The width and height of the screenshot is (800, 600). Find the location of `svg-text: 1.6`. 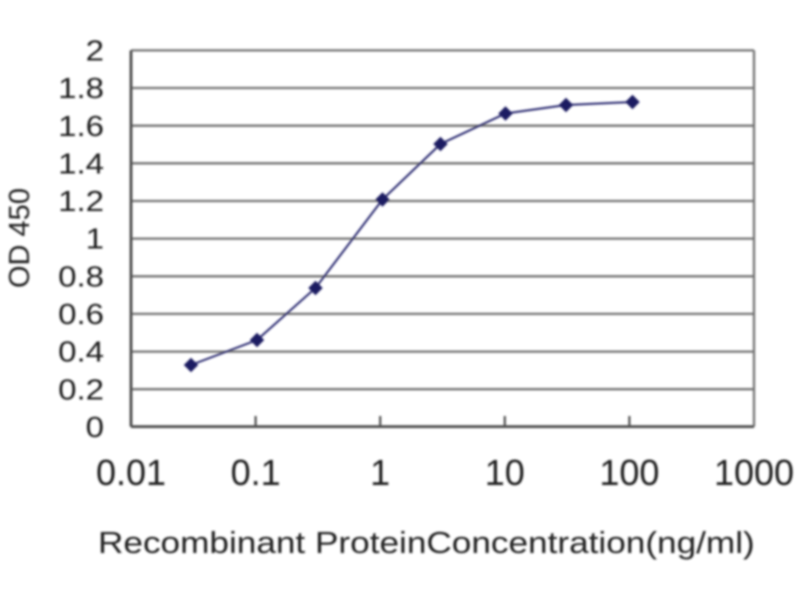

svg-text: 1.6 is located at coordinates (81, 126).